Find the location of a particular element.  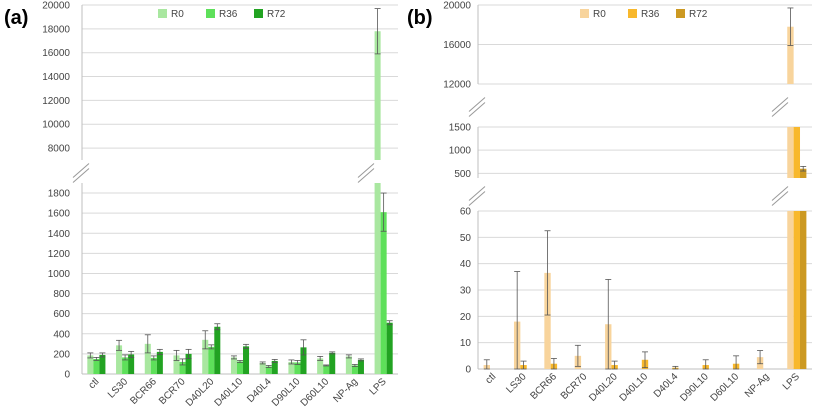

y-tick-label: 1500 is located at coordinates (460, 128).